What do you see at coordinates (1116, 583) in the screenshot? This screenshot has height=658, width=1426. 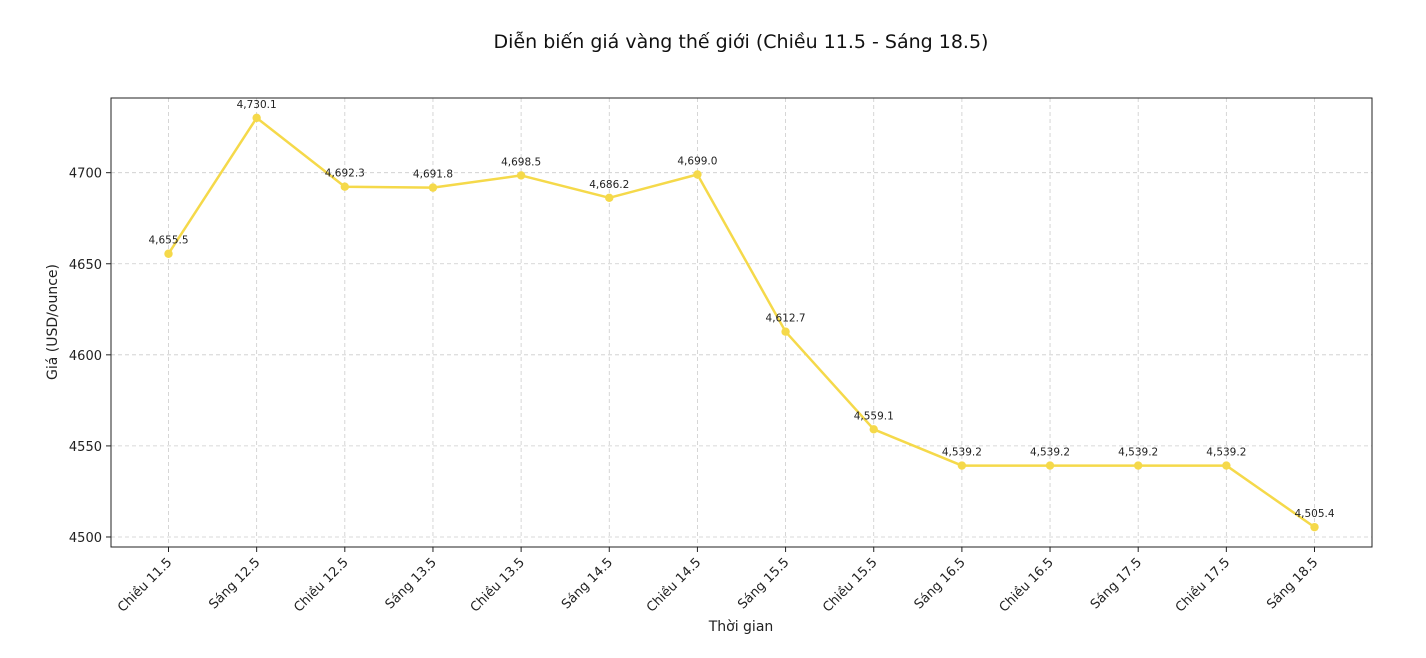 I see `x-tick-label: Sáng 17.5` at bounding box center [1116, 583].